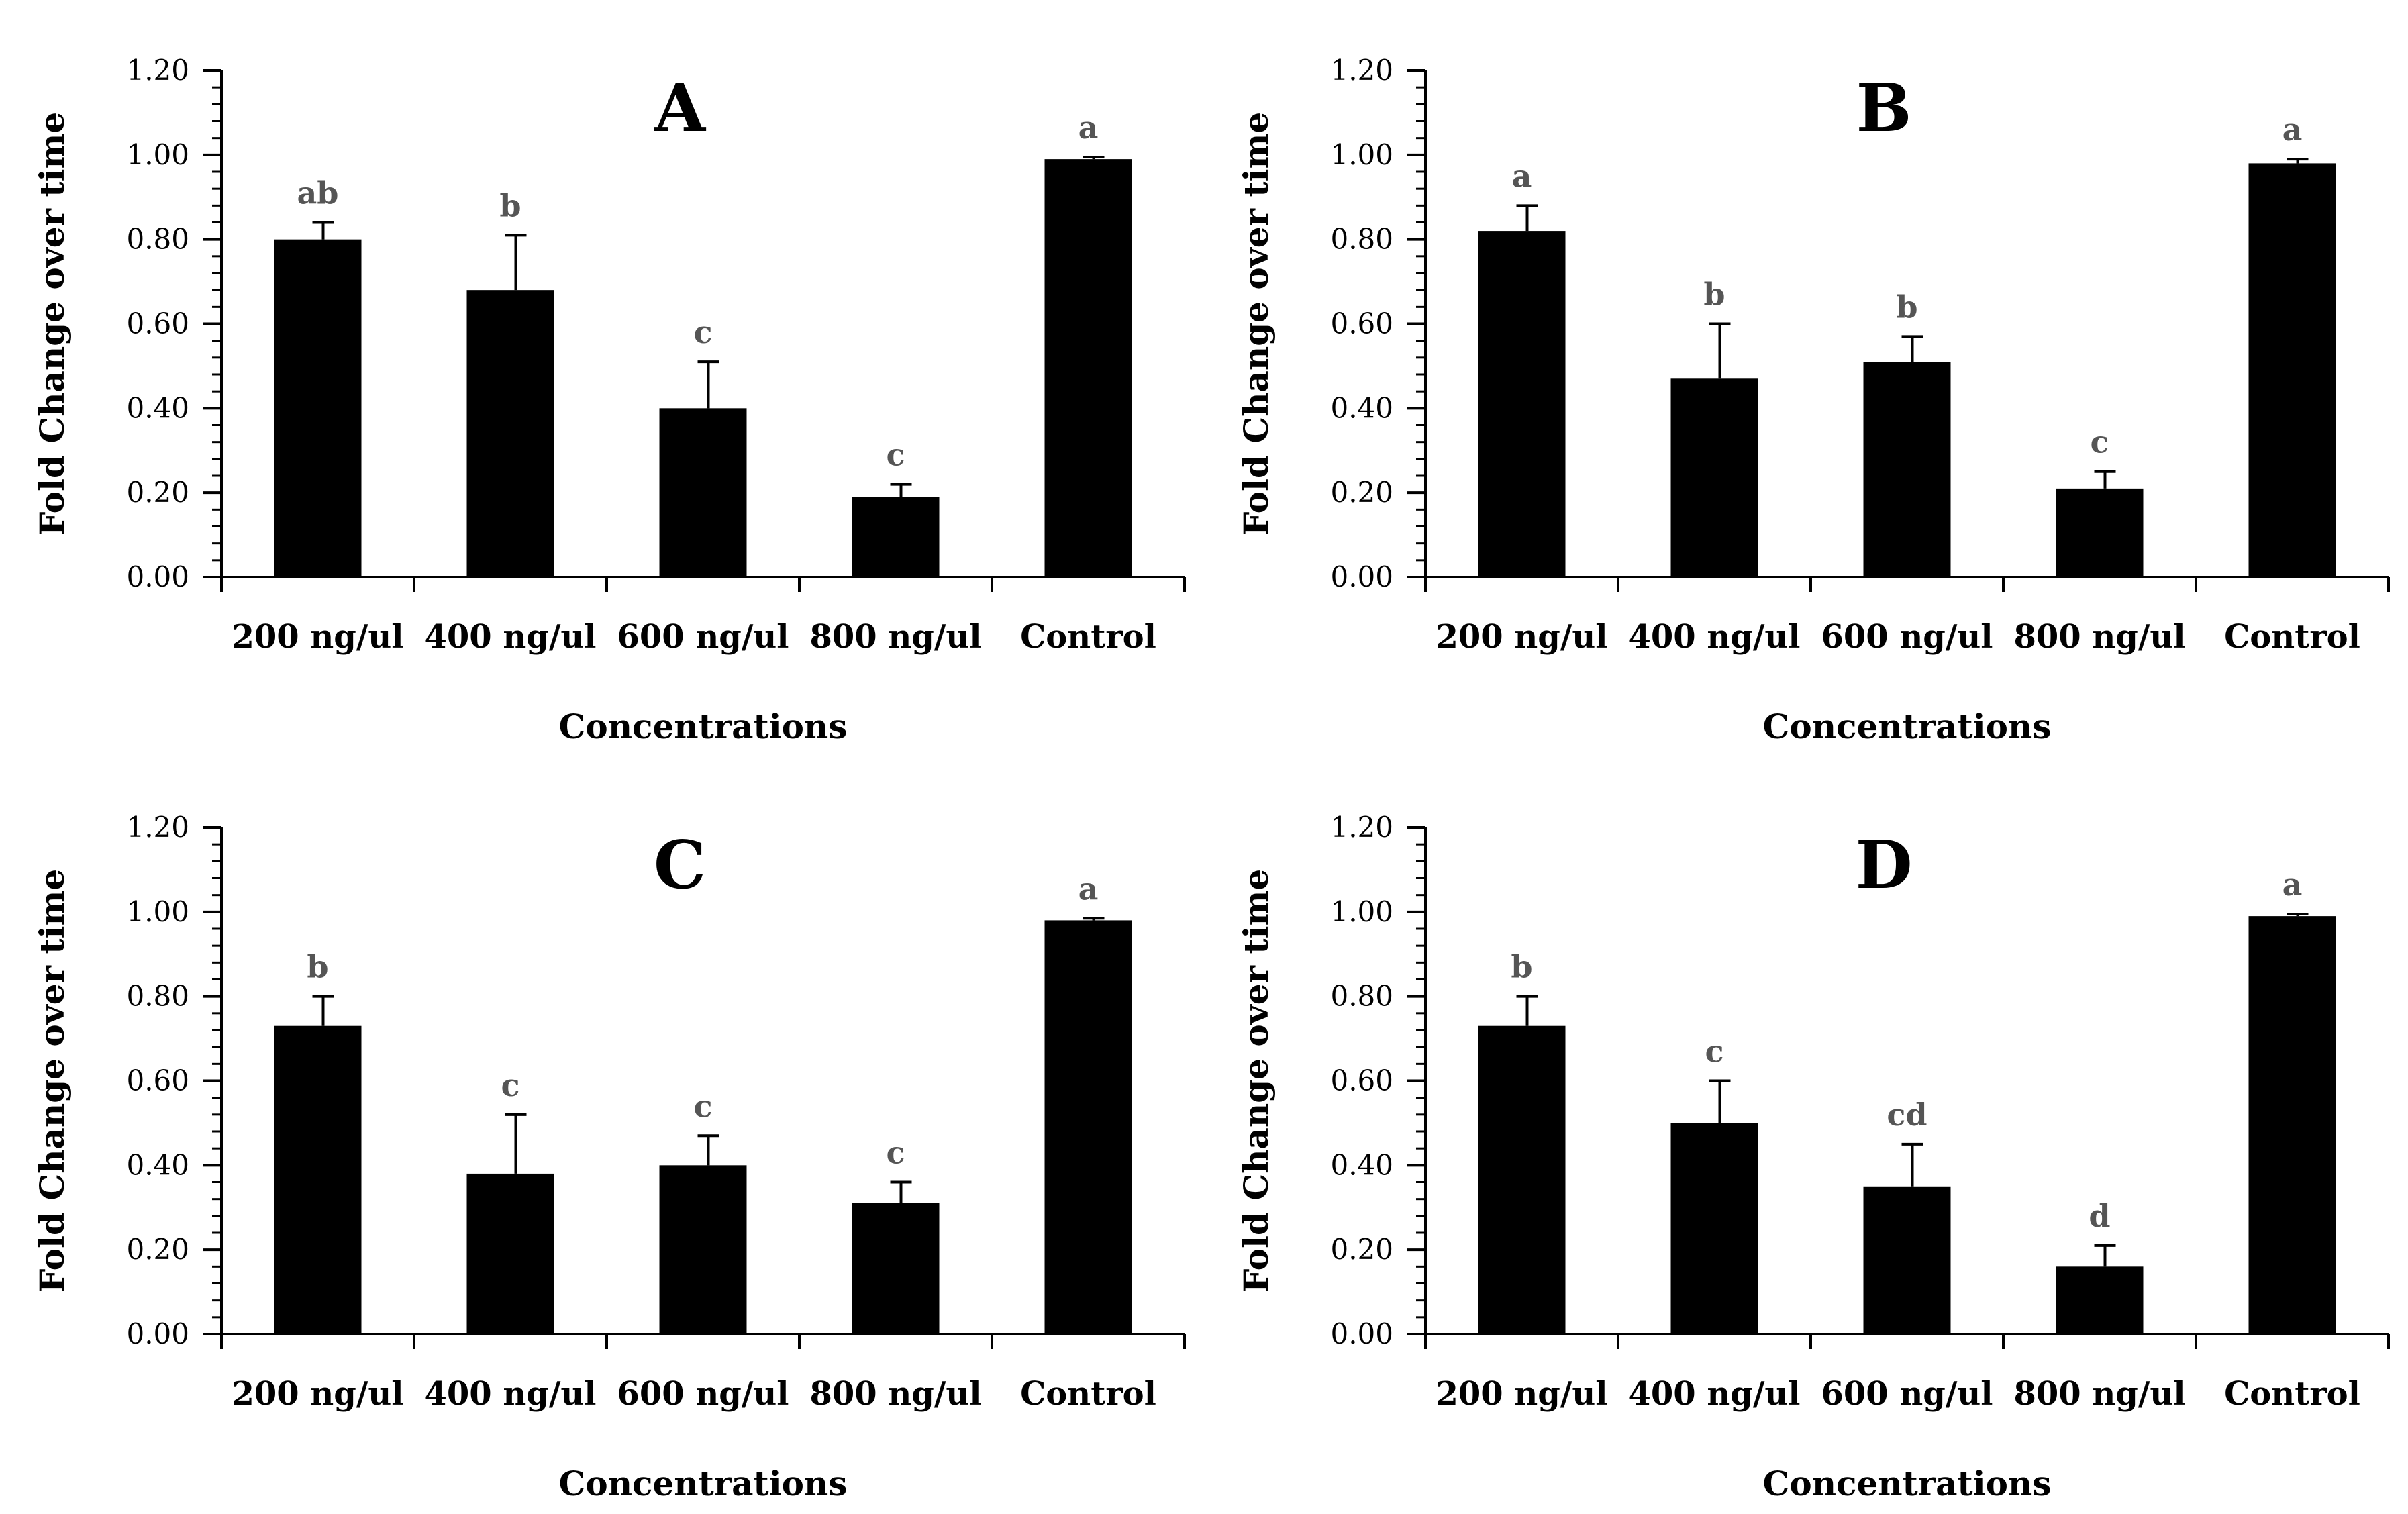 This screenshot has height=1514, width=2408. What do you see at coordinates (1884, 108) in the screenshot?
I see `panel-title-b: B` at bounding box center [1884, 108].